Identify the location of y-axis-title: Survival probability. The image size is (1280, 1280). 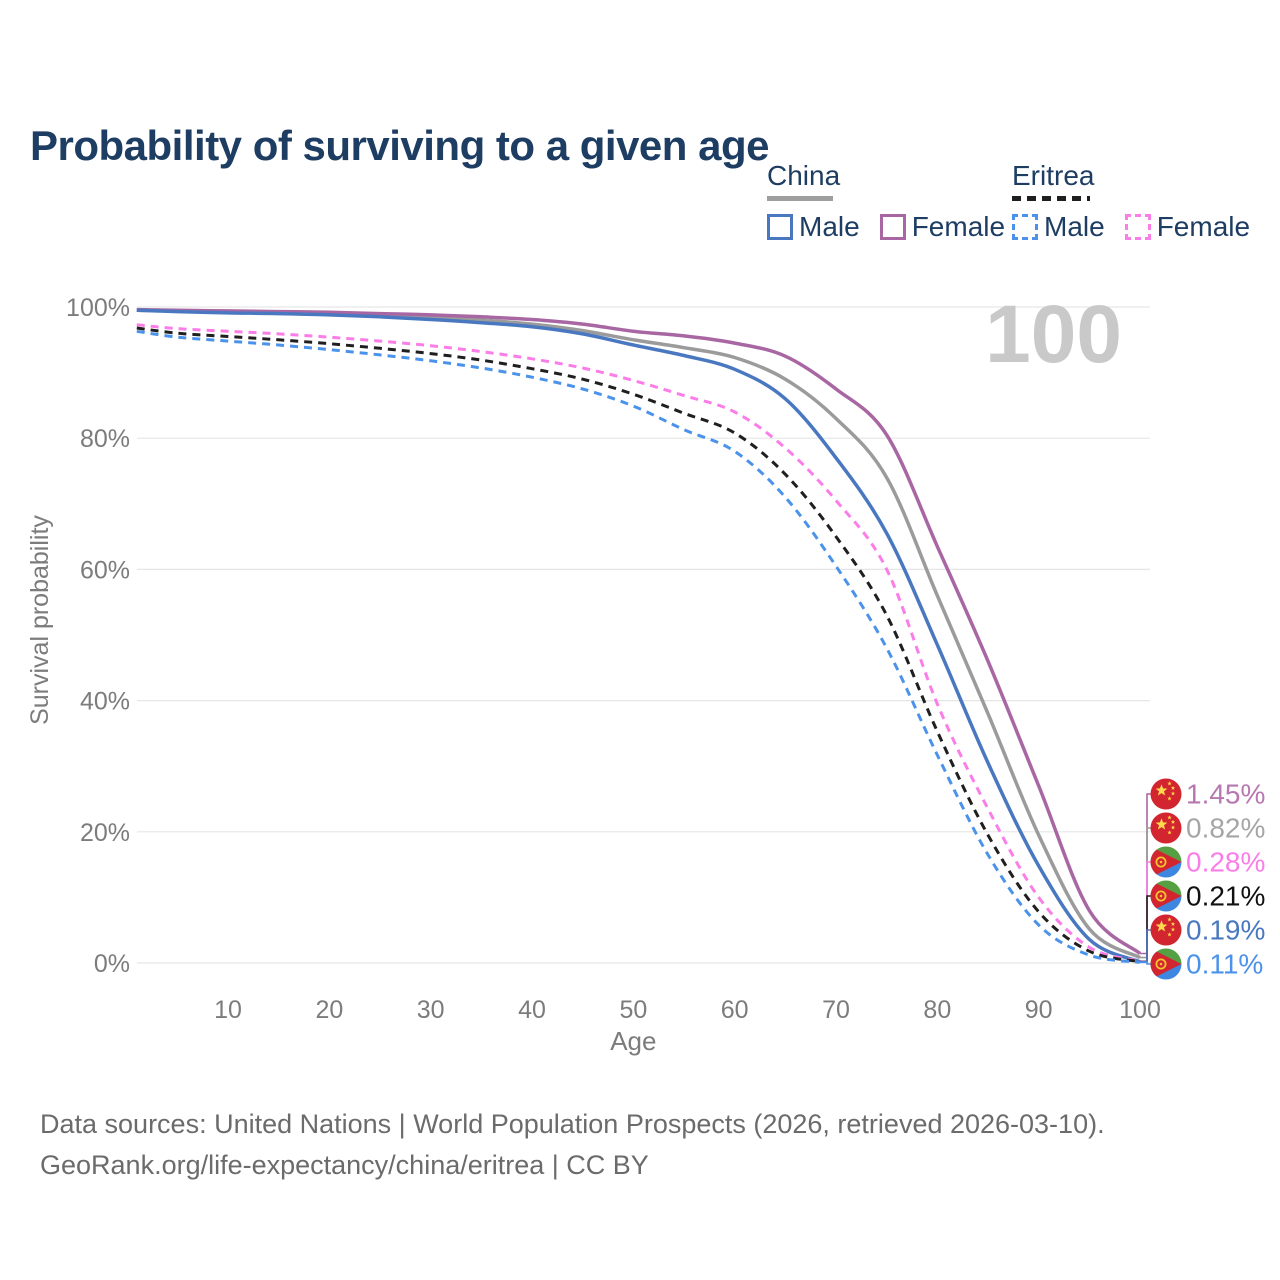
(40, 620).